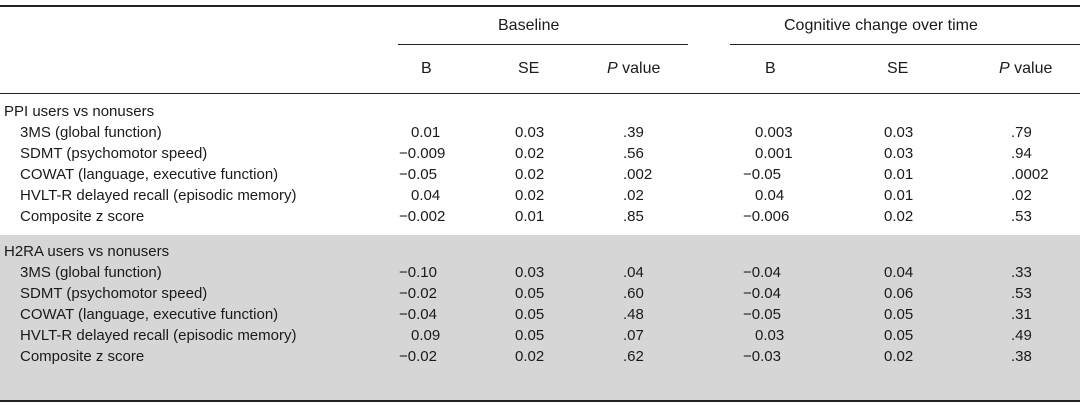  I want to click on col-header-pvalue-baseline: P value, so click(633, 69).